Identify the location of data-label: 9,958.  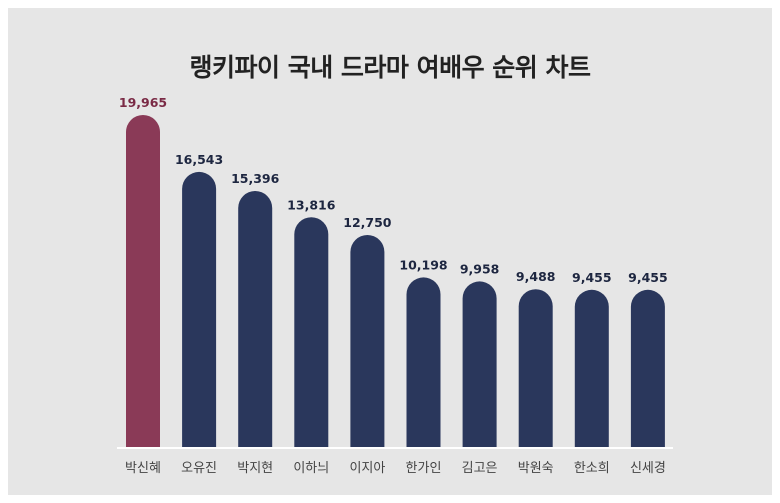
(480, 268).